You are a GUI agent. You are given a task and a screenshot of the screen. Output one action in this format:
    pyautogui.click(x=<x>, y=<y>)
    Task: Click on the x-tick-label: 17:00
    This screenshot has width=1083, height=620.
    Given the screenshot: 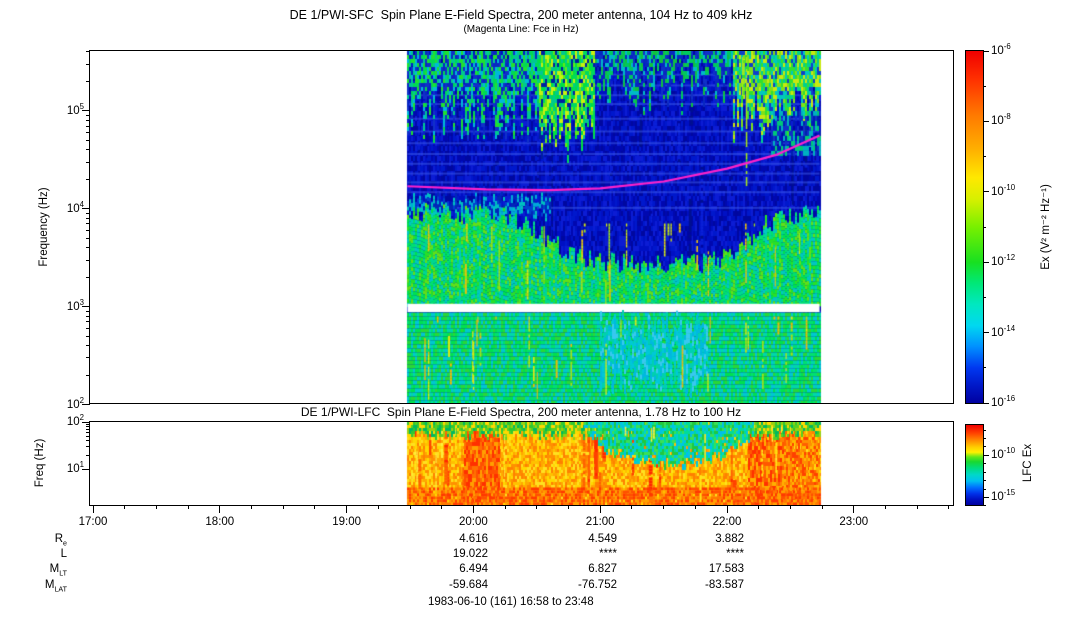 What is the action you would take?
    pyautogui.click(x=93, y=522)
    